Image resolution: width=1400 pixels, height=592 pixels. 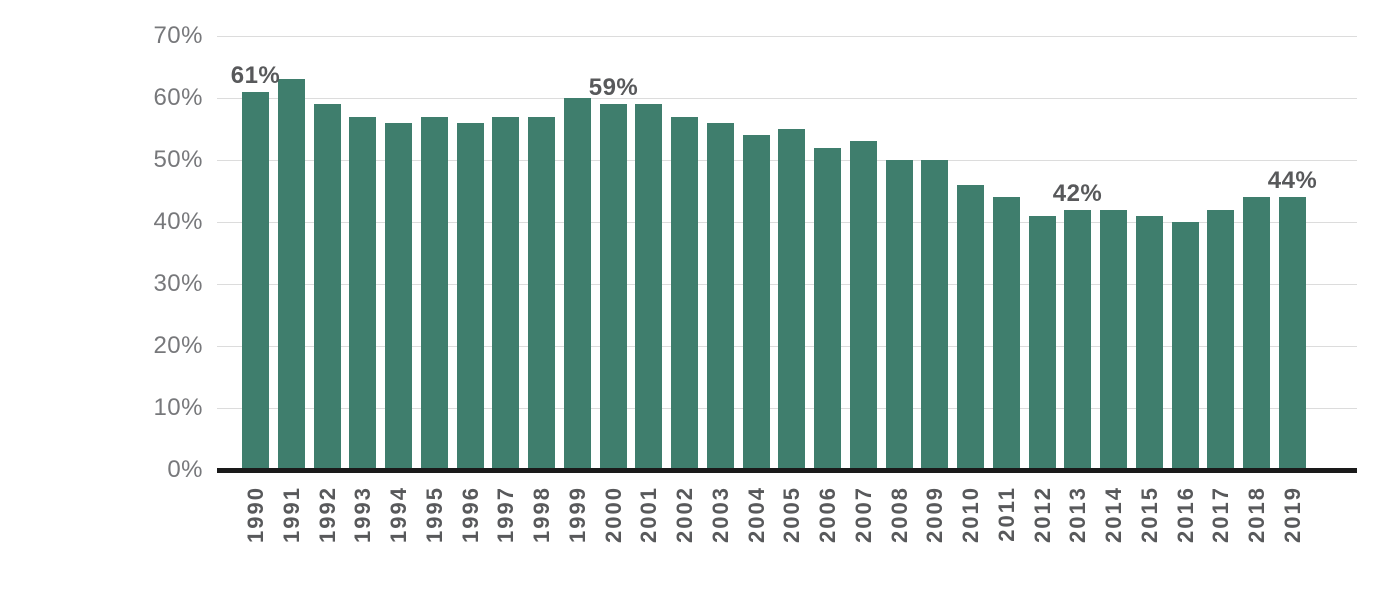 What do you see at coordinates (577, 514) in the screenshot?
I see `x-tick-label: 1999` at bounding box center [577, 514].